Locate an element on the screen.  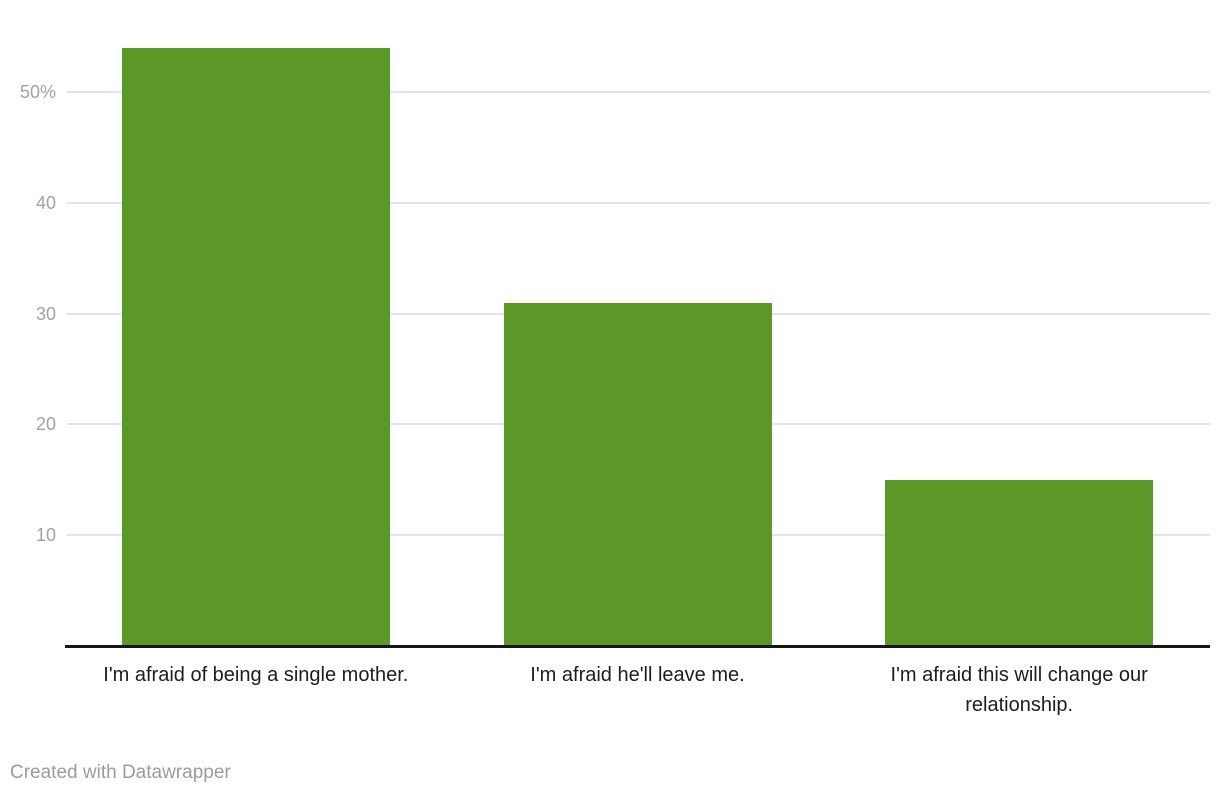
y-tick-label-10: 10 is located at coordinates (45, 535).